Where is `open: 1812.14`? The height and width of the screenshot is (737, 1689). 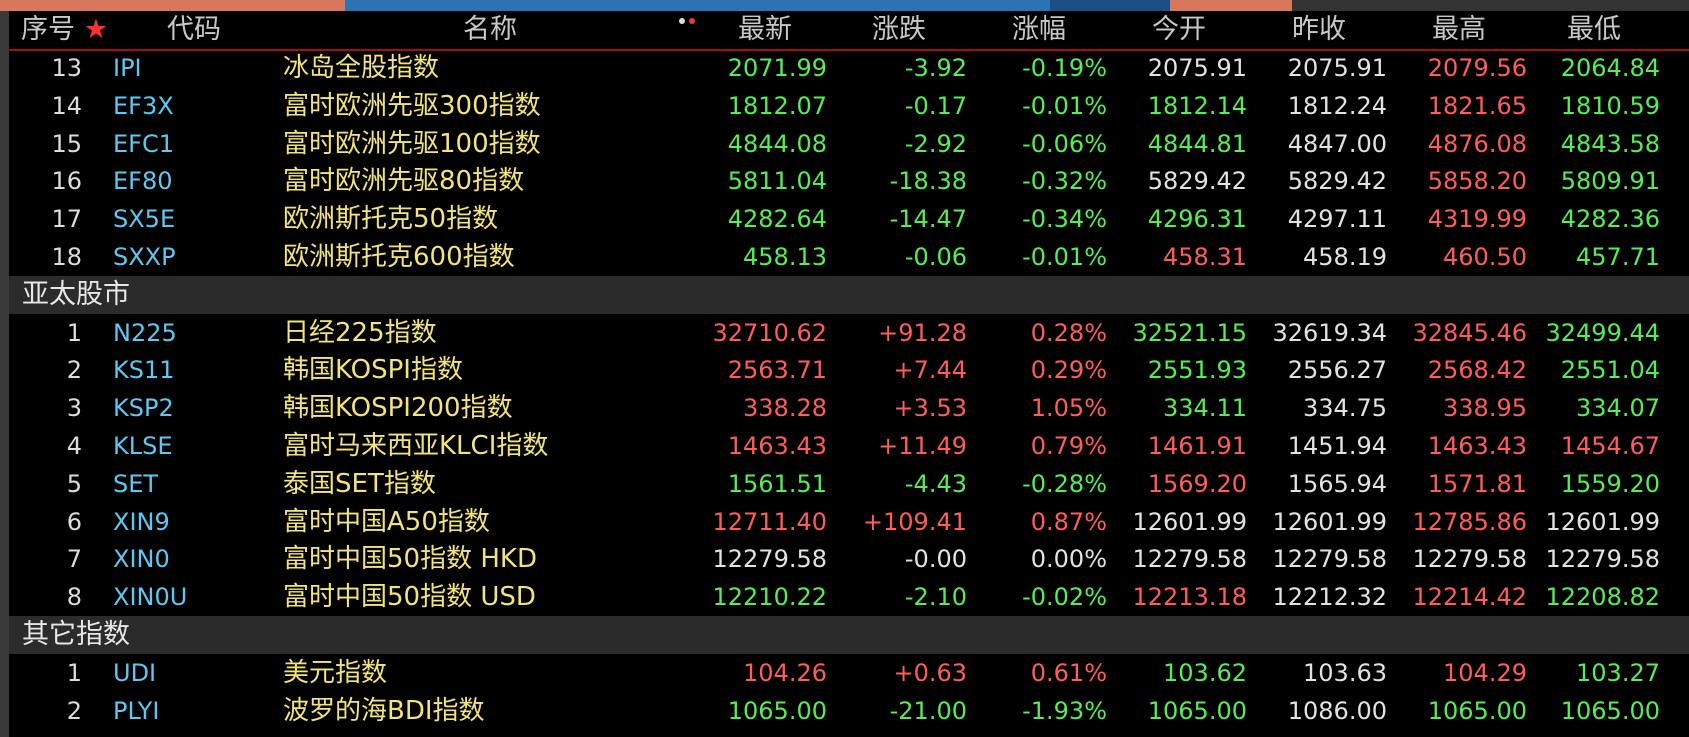
open: 1812.14 is located at coordinates (1197, 105).